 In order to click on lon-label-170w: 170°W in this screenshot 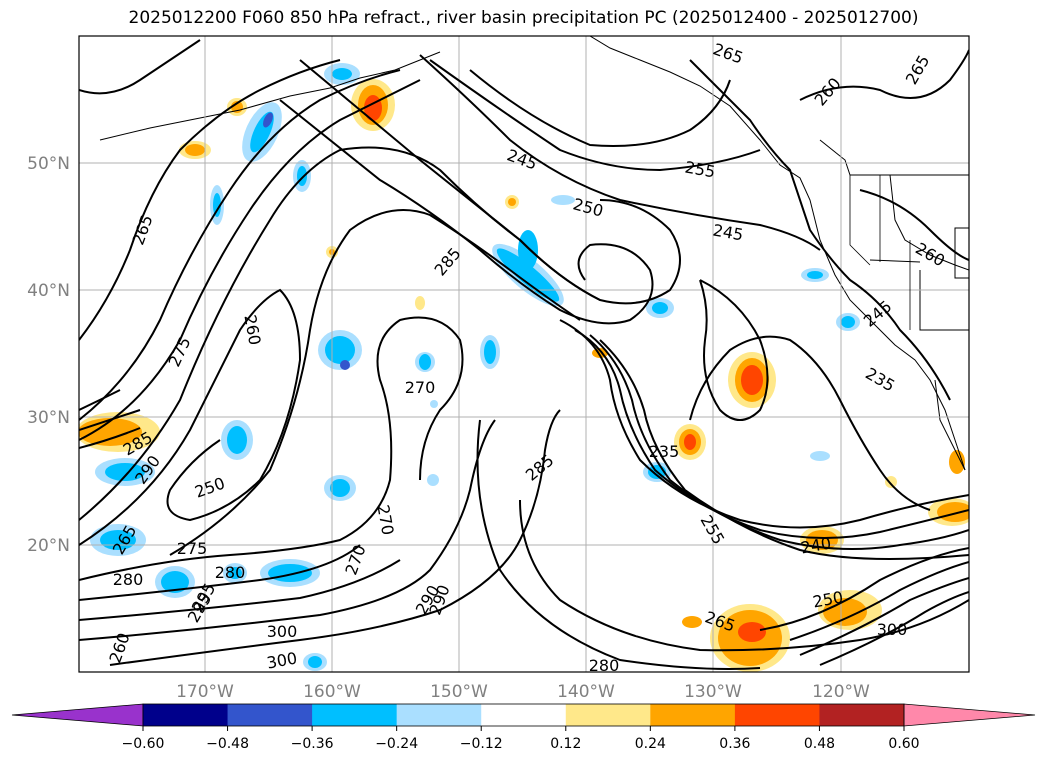, I will do `click(205, 692)`.